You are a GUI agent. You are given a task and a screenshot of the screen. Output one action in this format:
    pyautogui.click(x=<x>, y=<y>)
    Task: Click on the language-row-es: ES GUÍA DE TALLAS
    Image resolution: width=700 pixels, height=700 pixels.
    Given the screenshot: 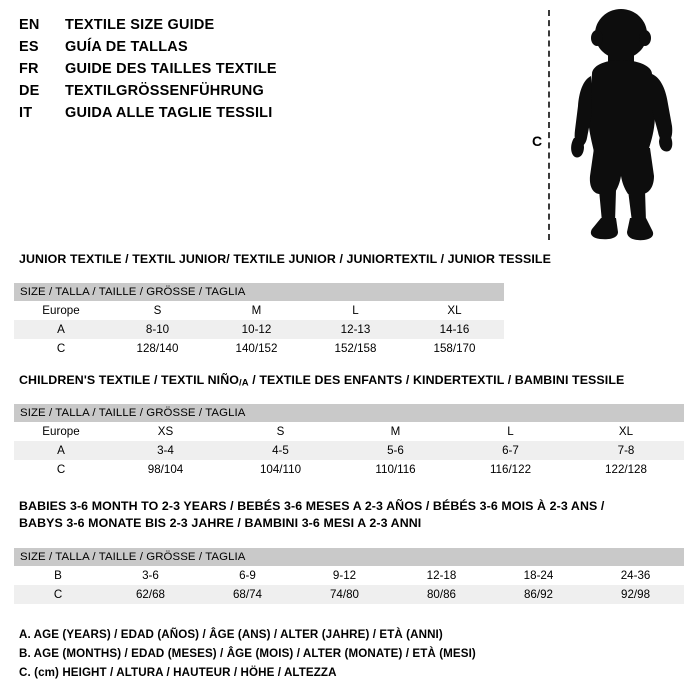 What is the action you would take?
    pyautogui.click(x=259, y=50)
    